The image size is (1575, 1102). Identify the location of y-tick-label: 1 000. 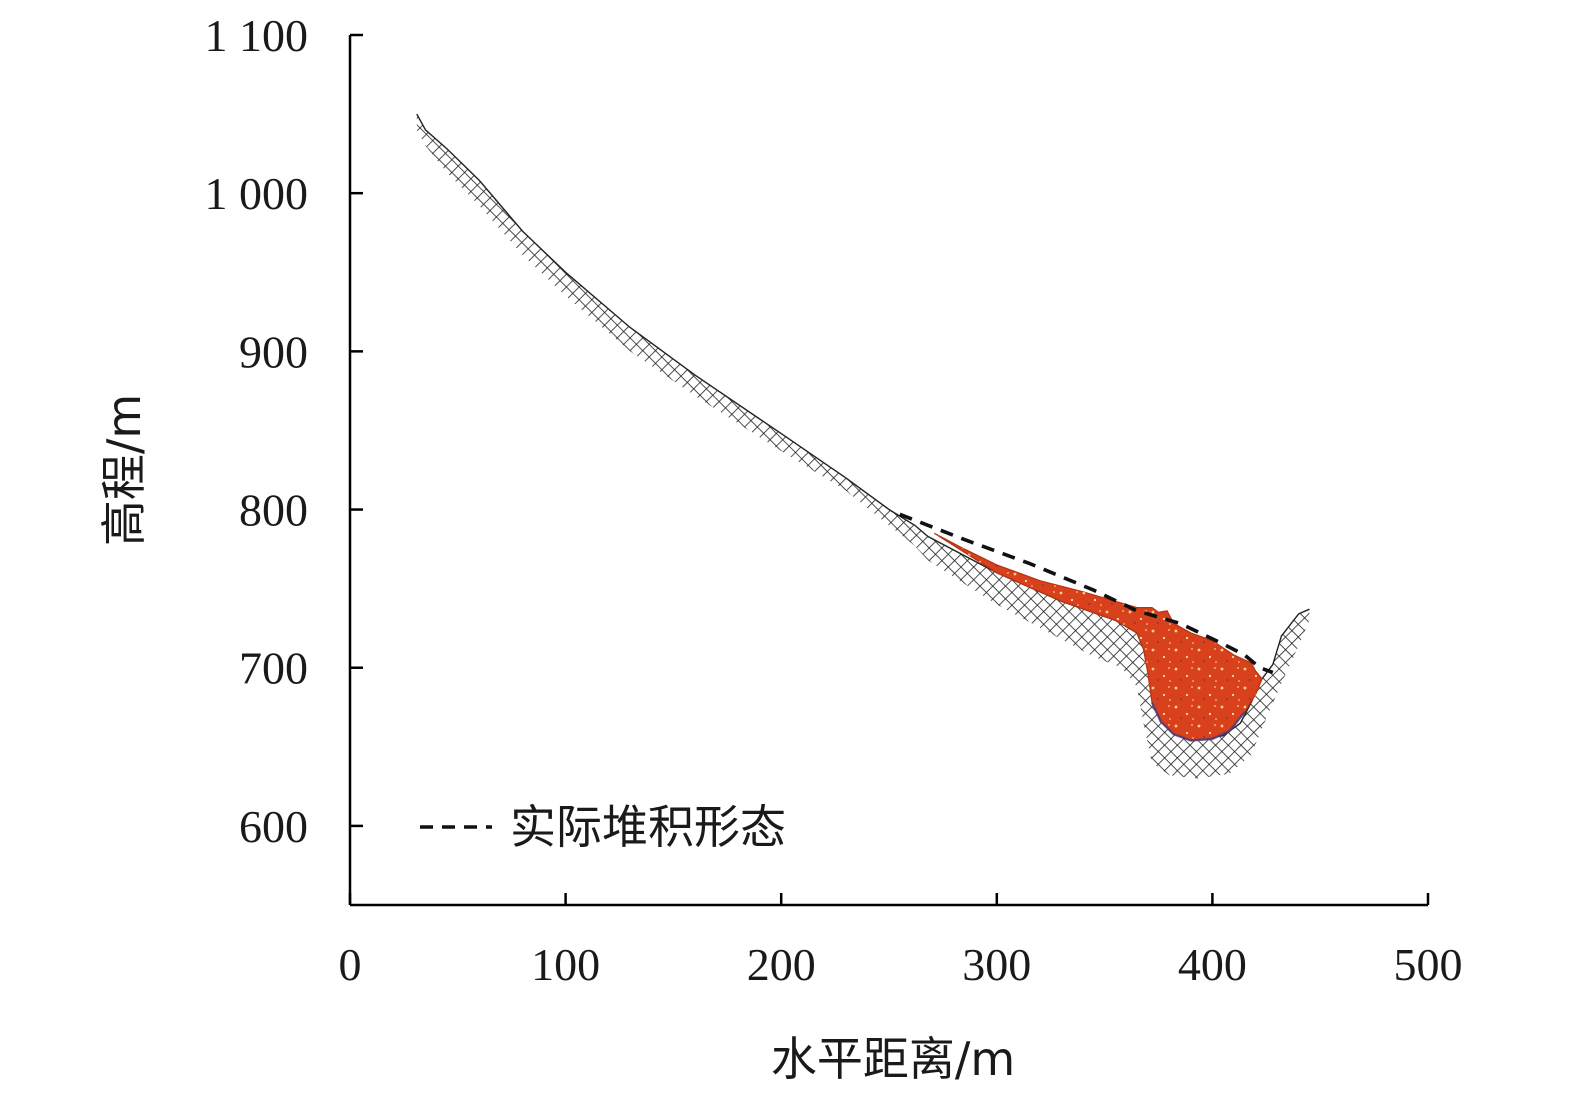
(257, 193).